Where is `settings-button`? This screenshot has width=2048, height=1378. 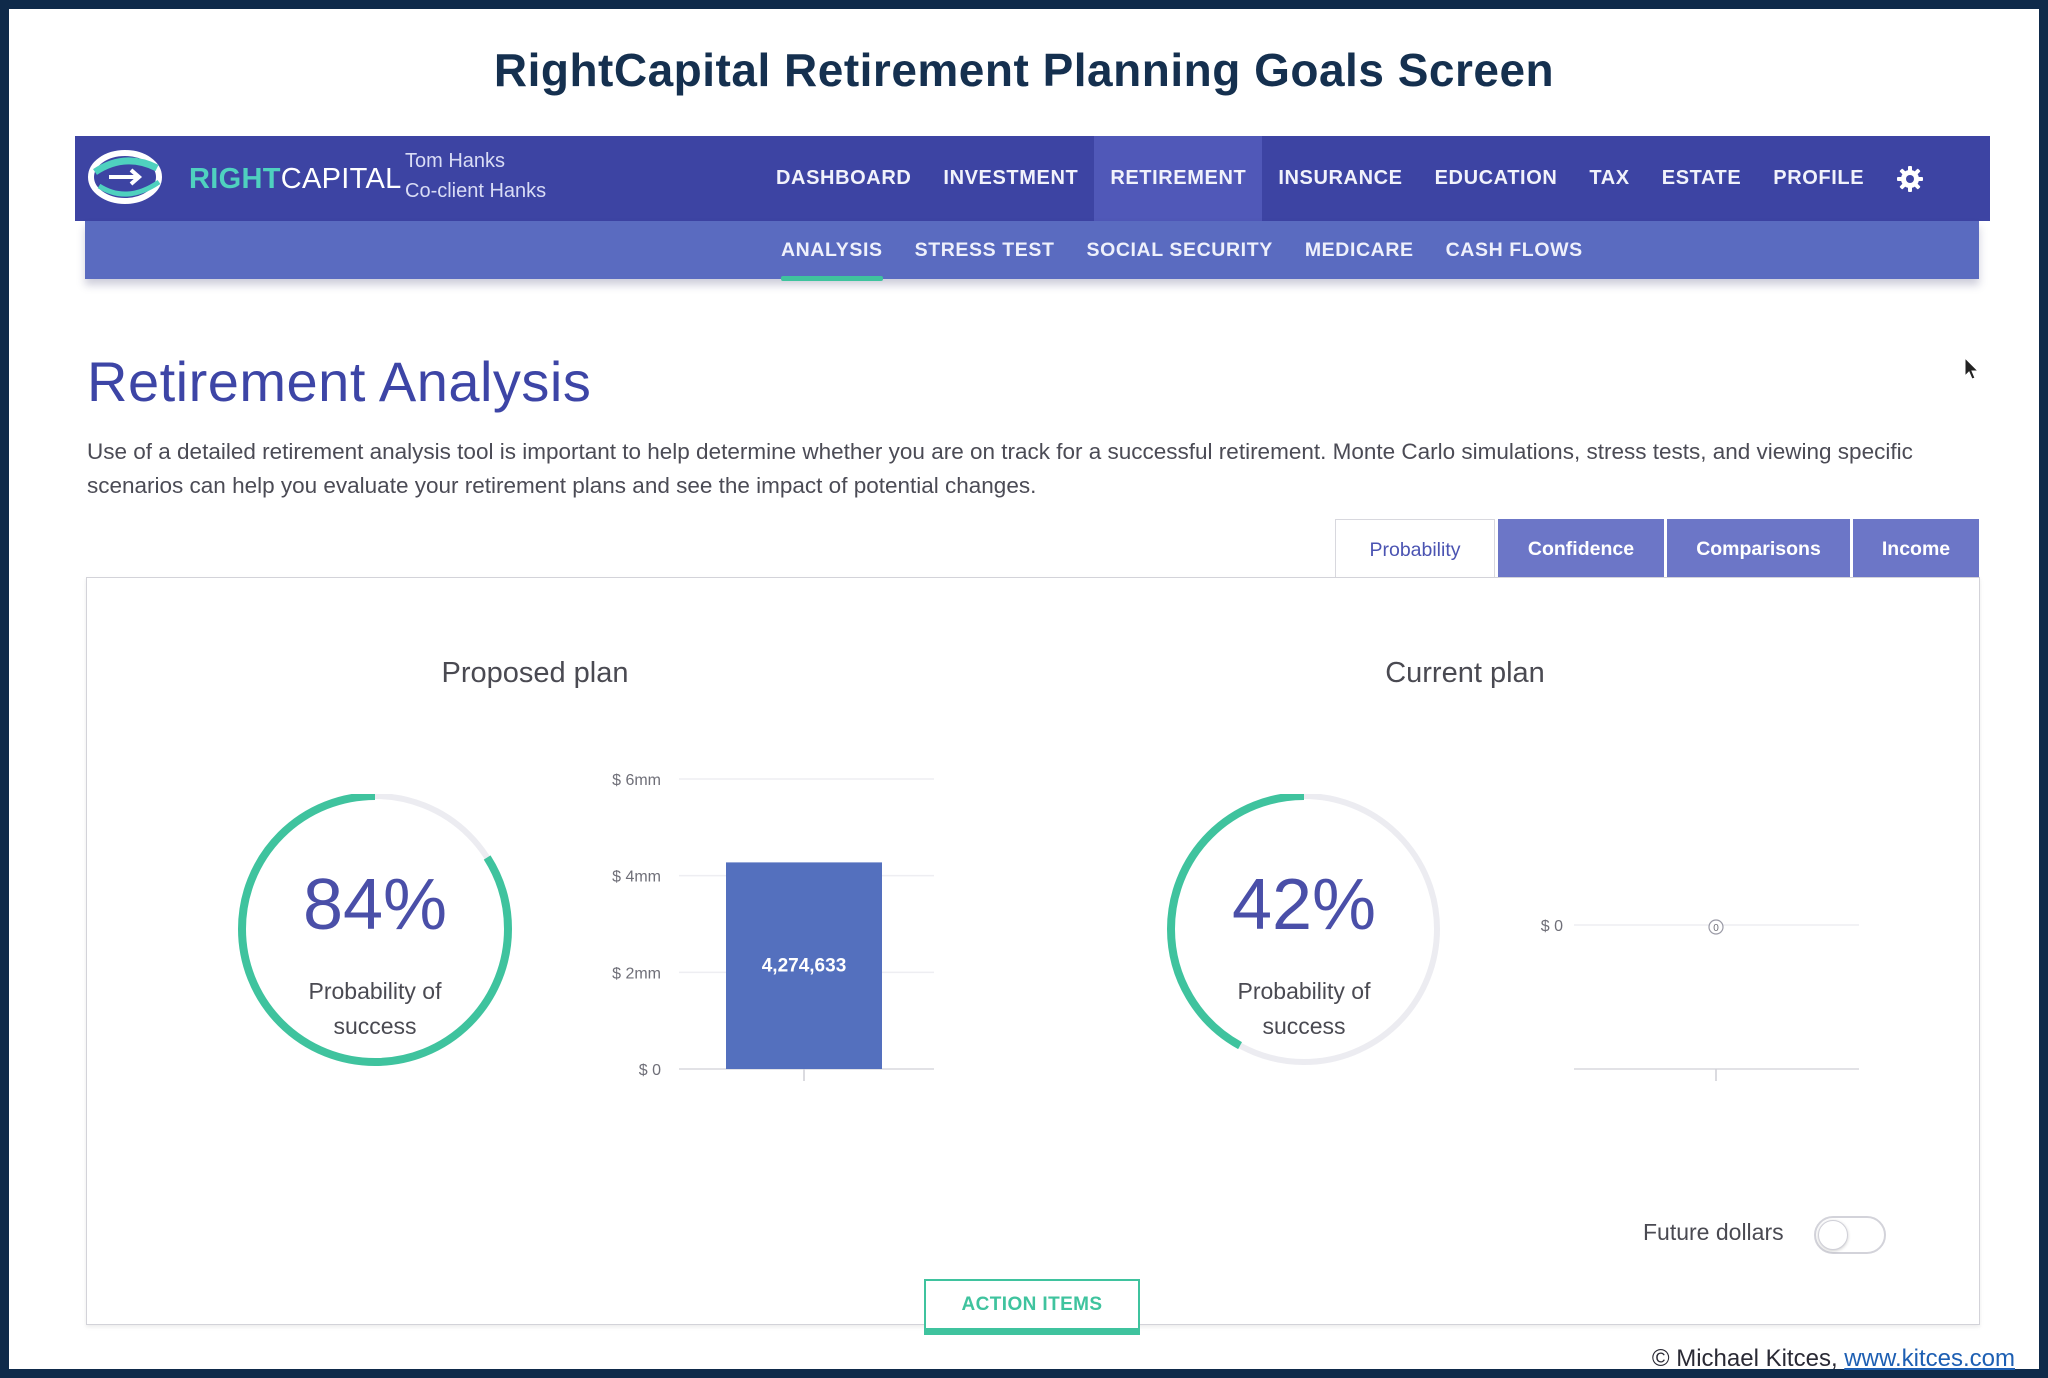 settings-button is located at coordinates (1910, 178).